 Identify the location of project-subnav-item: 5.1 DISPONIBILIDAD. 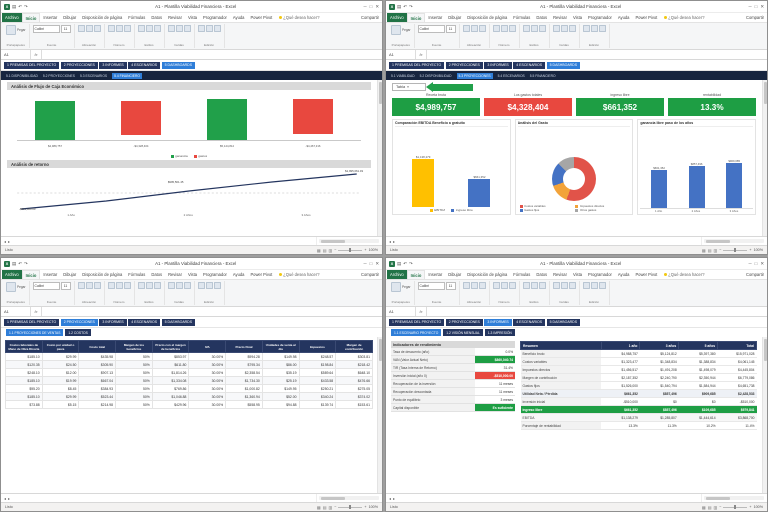
(22, 75).